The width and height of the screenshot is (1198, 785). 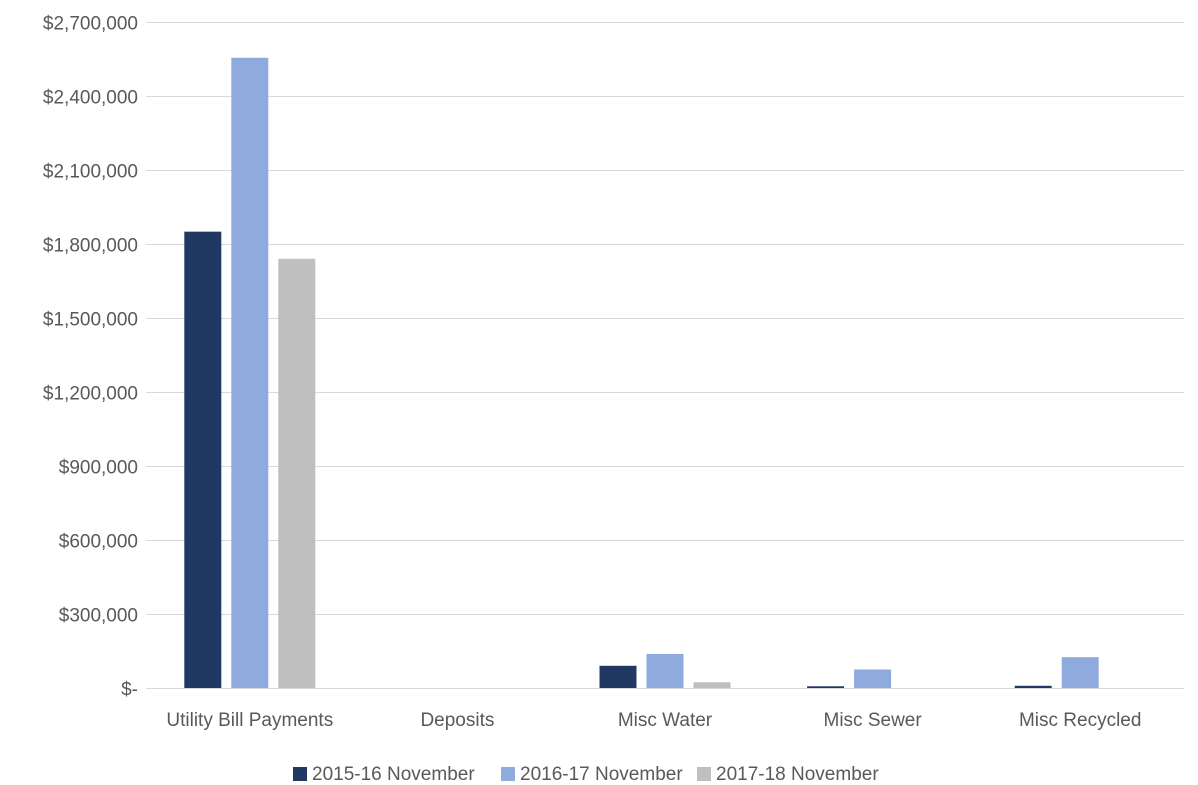 I want to click on bar-1-utility-bill-payments, so click(x=203, y=459).